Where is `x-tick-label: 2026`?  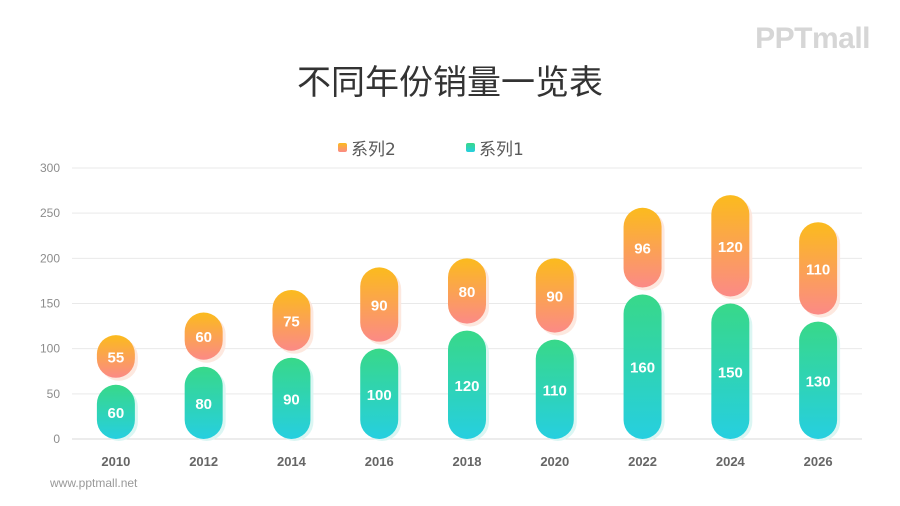
x-tick-label: 2026 is located at coordinates (818, 461).